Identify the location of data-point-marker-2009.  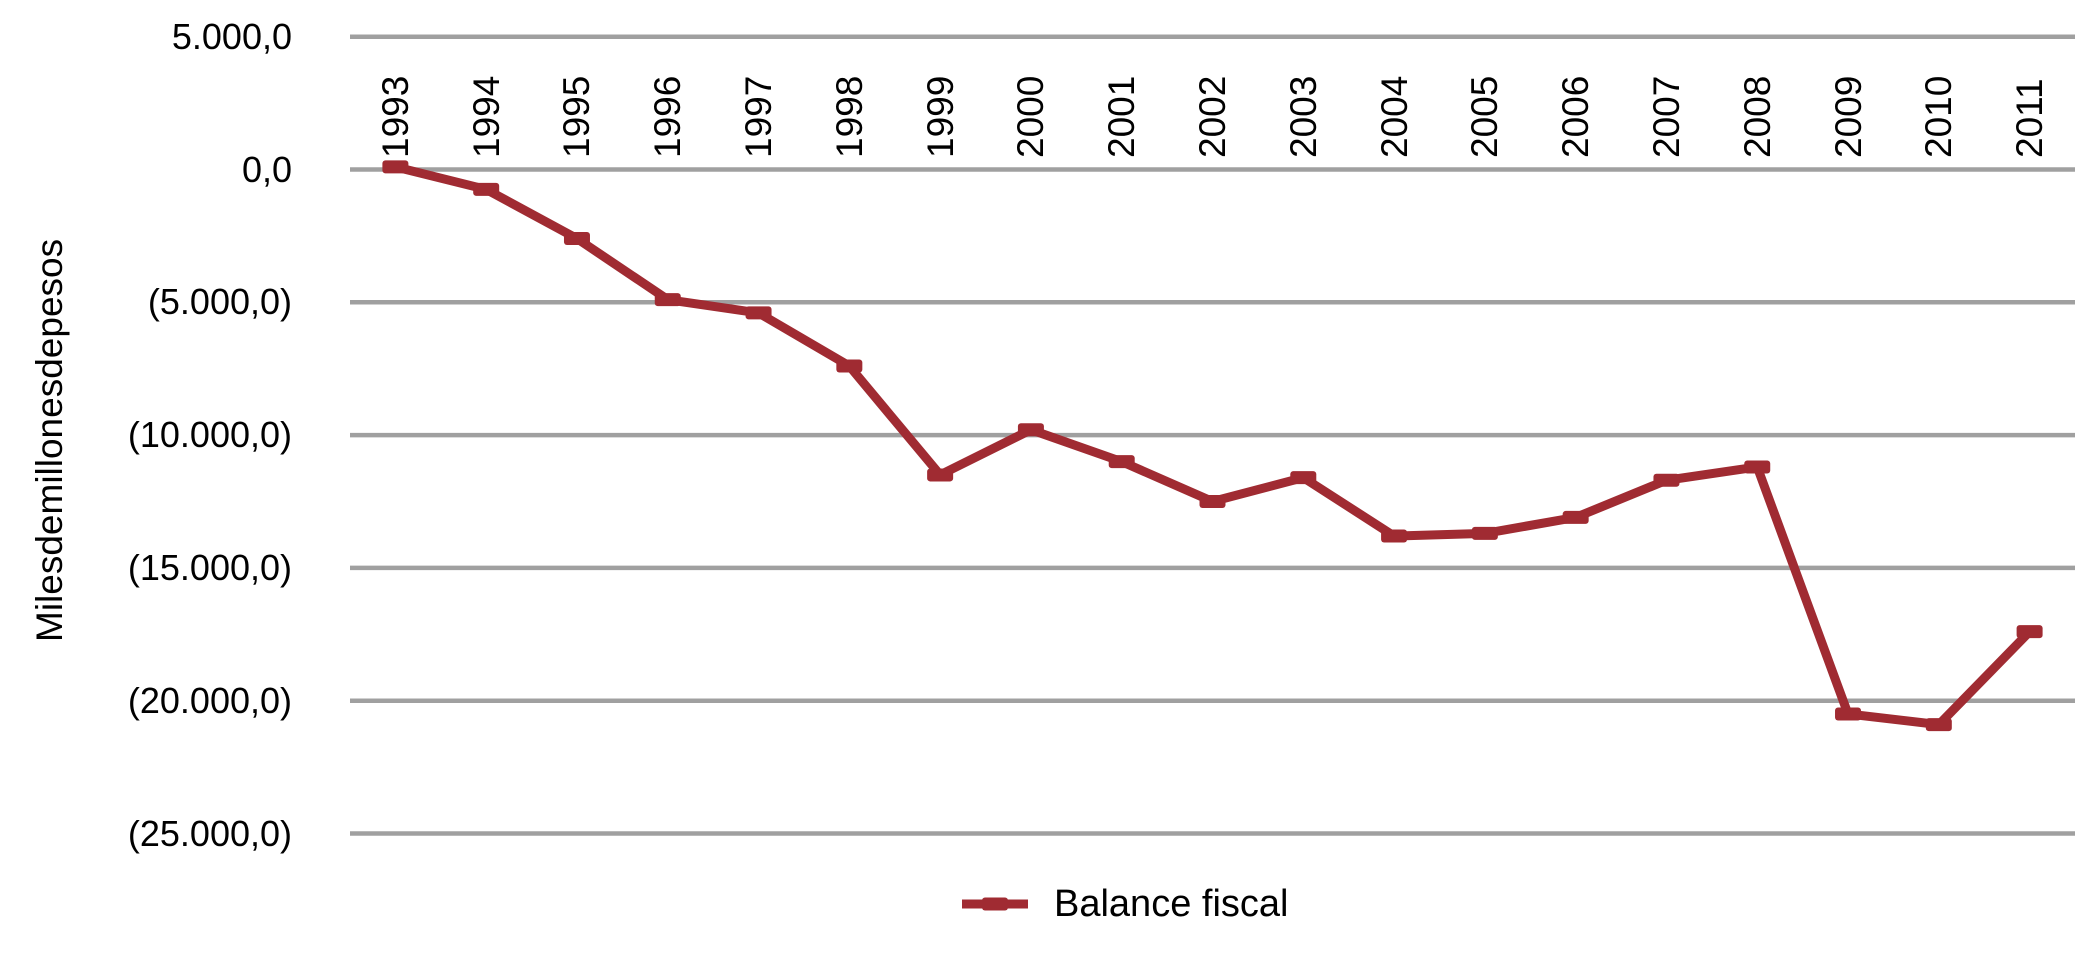
(1848, 714).